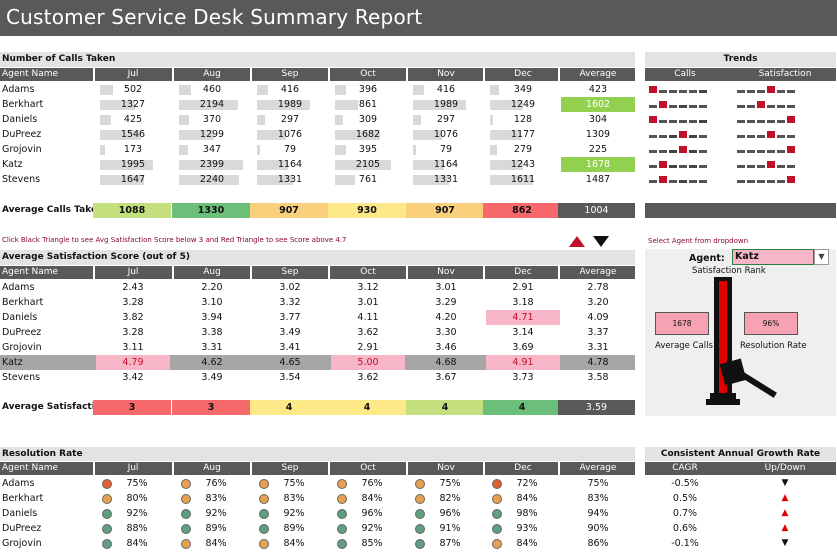 This screenshot has width=837, height=554. Describe the element at coordinates (577, 241) in the screenshot. I see `red-triangle-button` at that location.